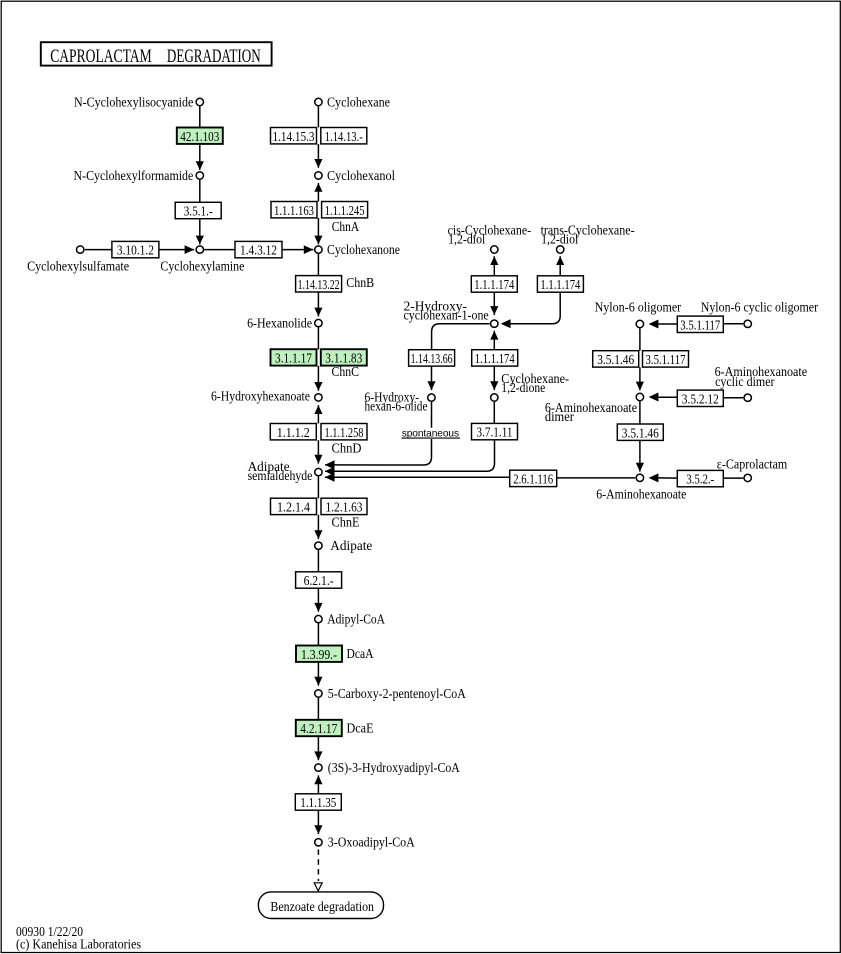 The image size is (841, 954). Describe the element at coordinates (363, 249) in the screenshot. I see `svg-text: Cyclohexanone` at that location.